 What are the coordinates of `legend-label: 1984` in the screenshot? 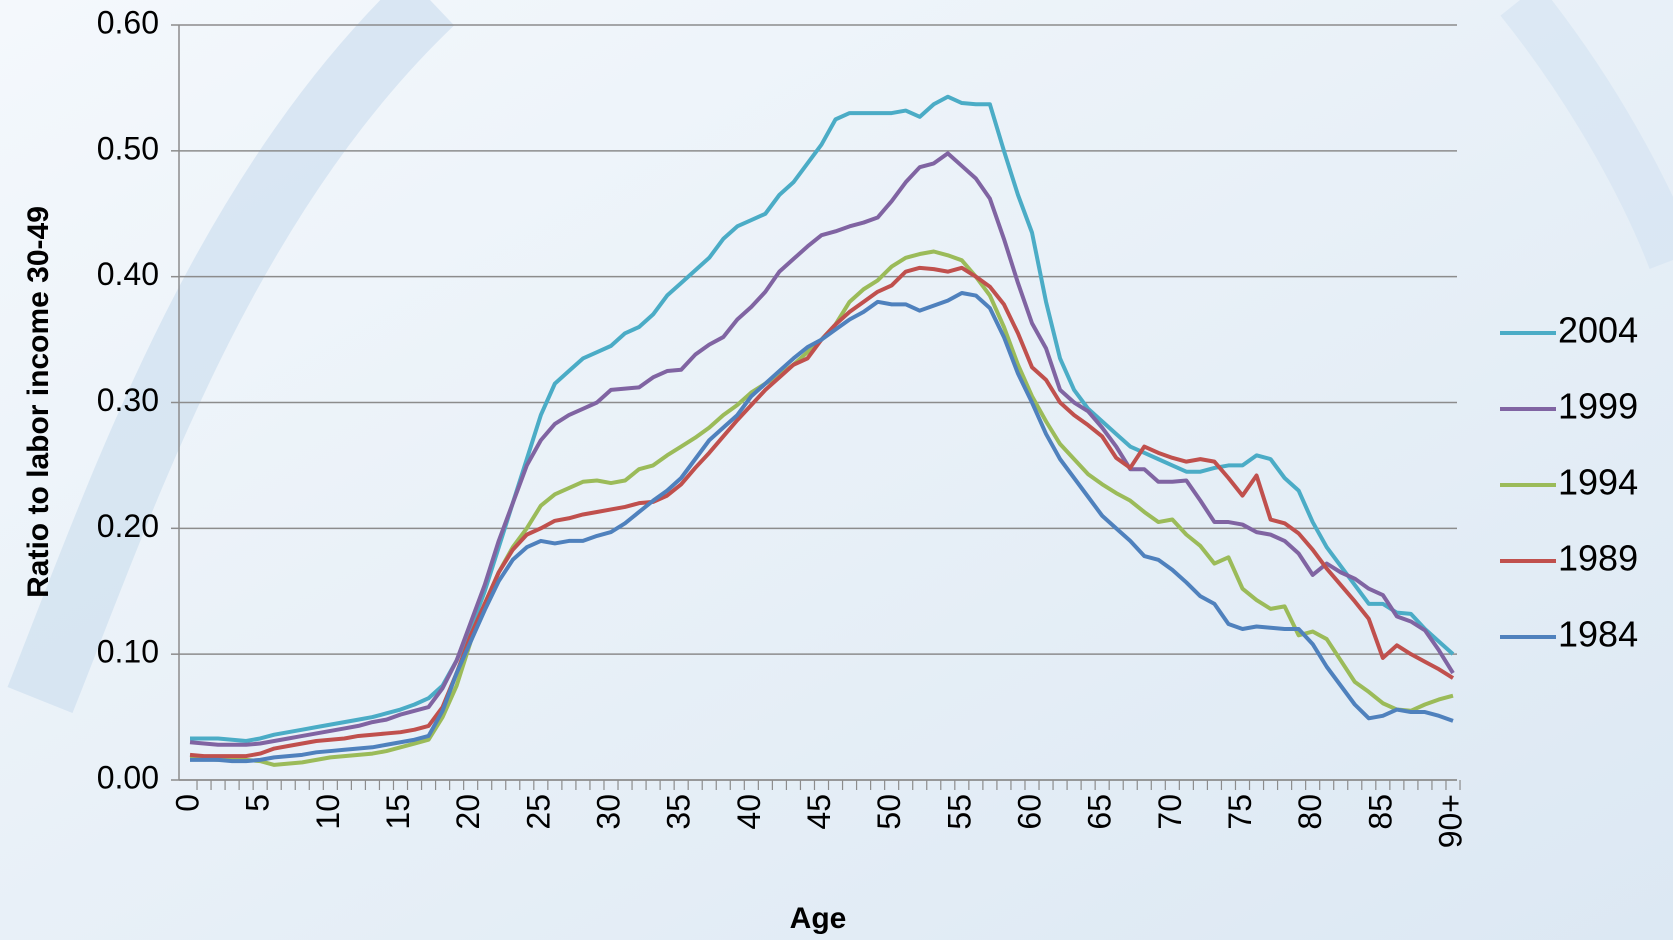 It's located at (1598, 634).